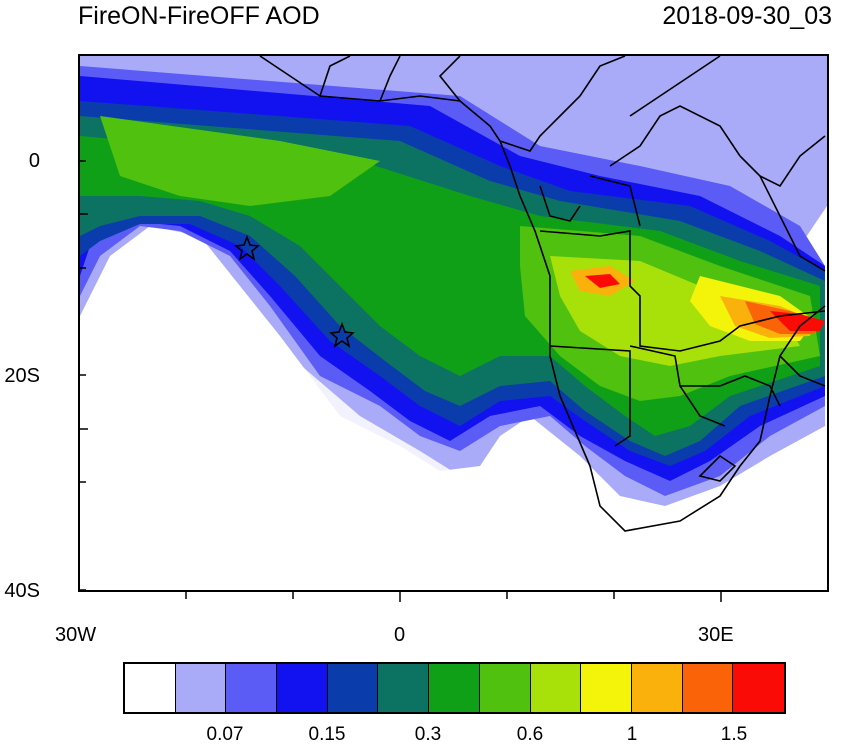 The image size is (850, 747). What do you see at coordinates (428, 735) in the screenshot?
I see `colorbar-label-0-3: 0.3` at bounding box center [428, 735].